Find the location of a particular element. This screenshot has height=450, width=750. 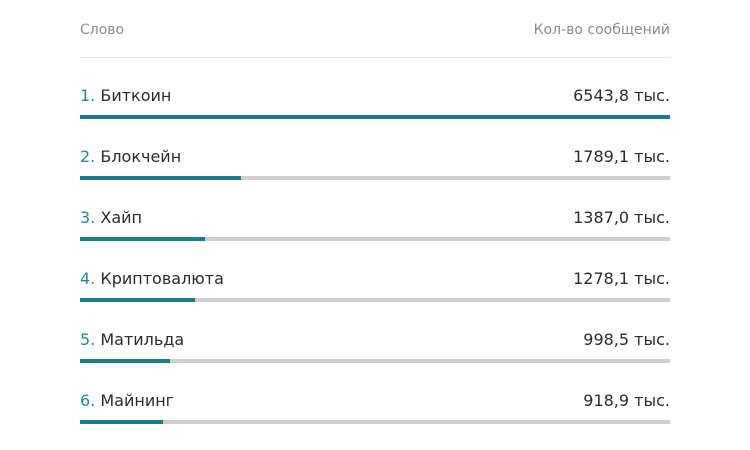

chart-row: 2. Блокчейн 1789,1 тыс. is located at coordinates (375, 173).